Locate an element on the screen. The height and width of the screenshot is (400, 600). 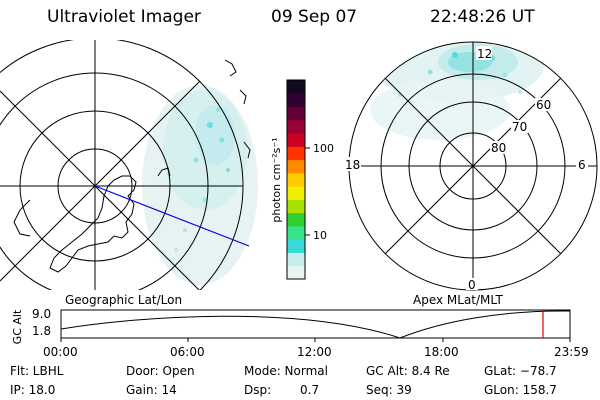
timeline-ticks is located at coordinates (315, 340).